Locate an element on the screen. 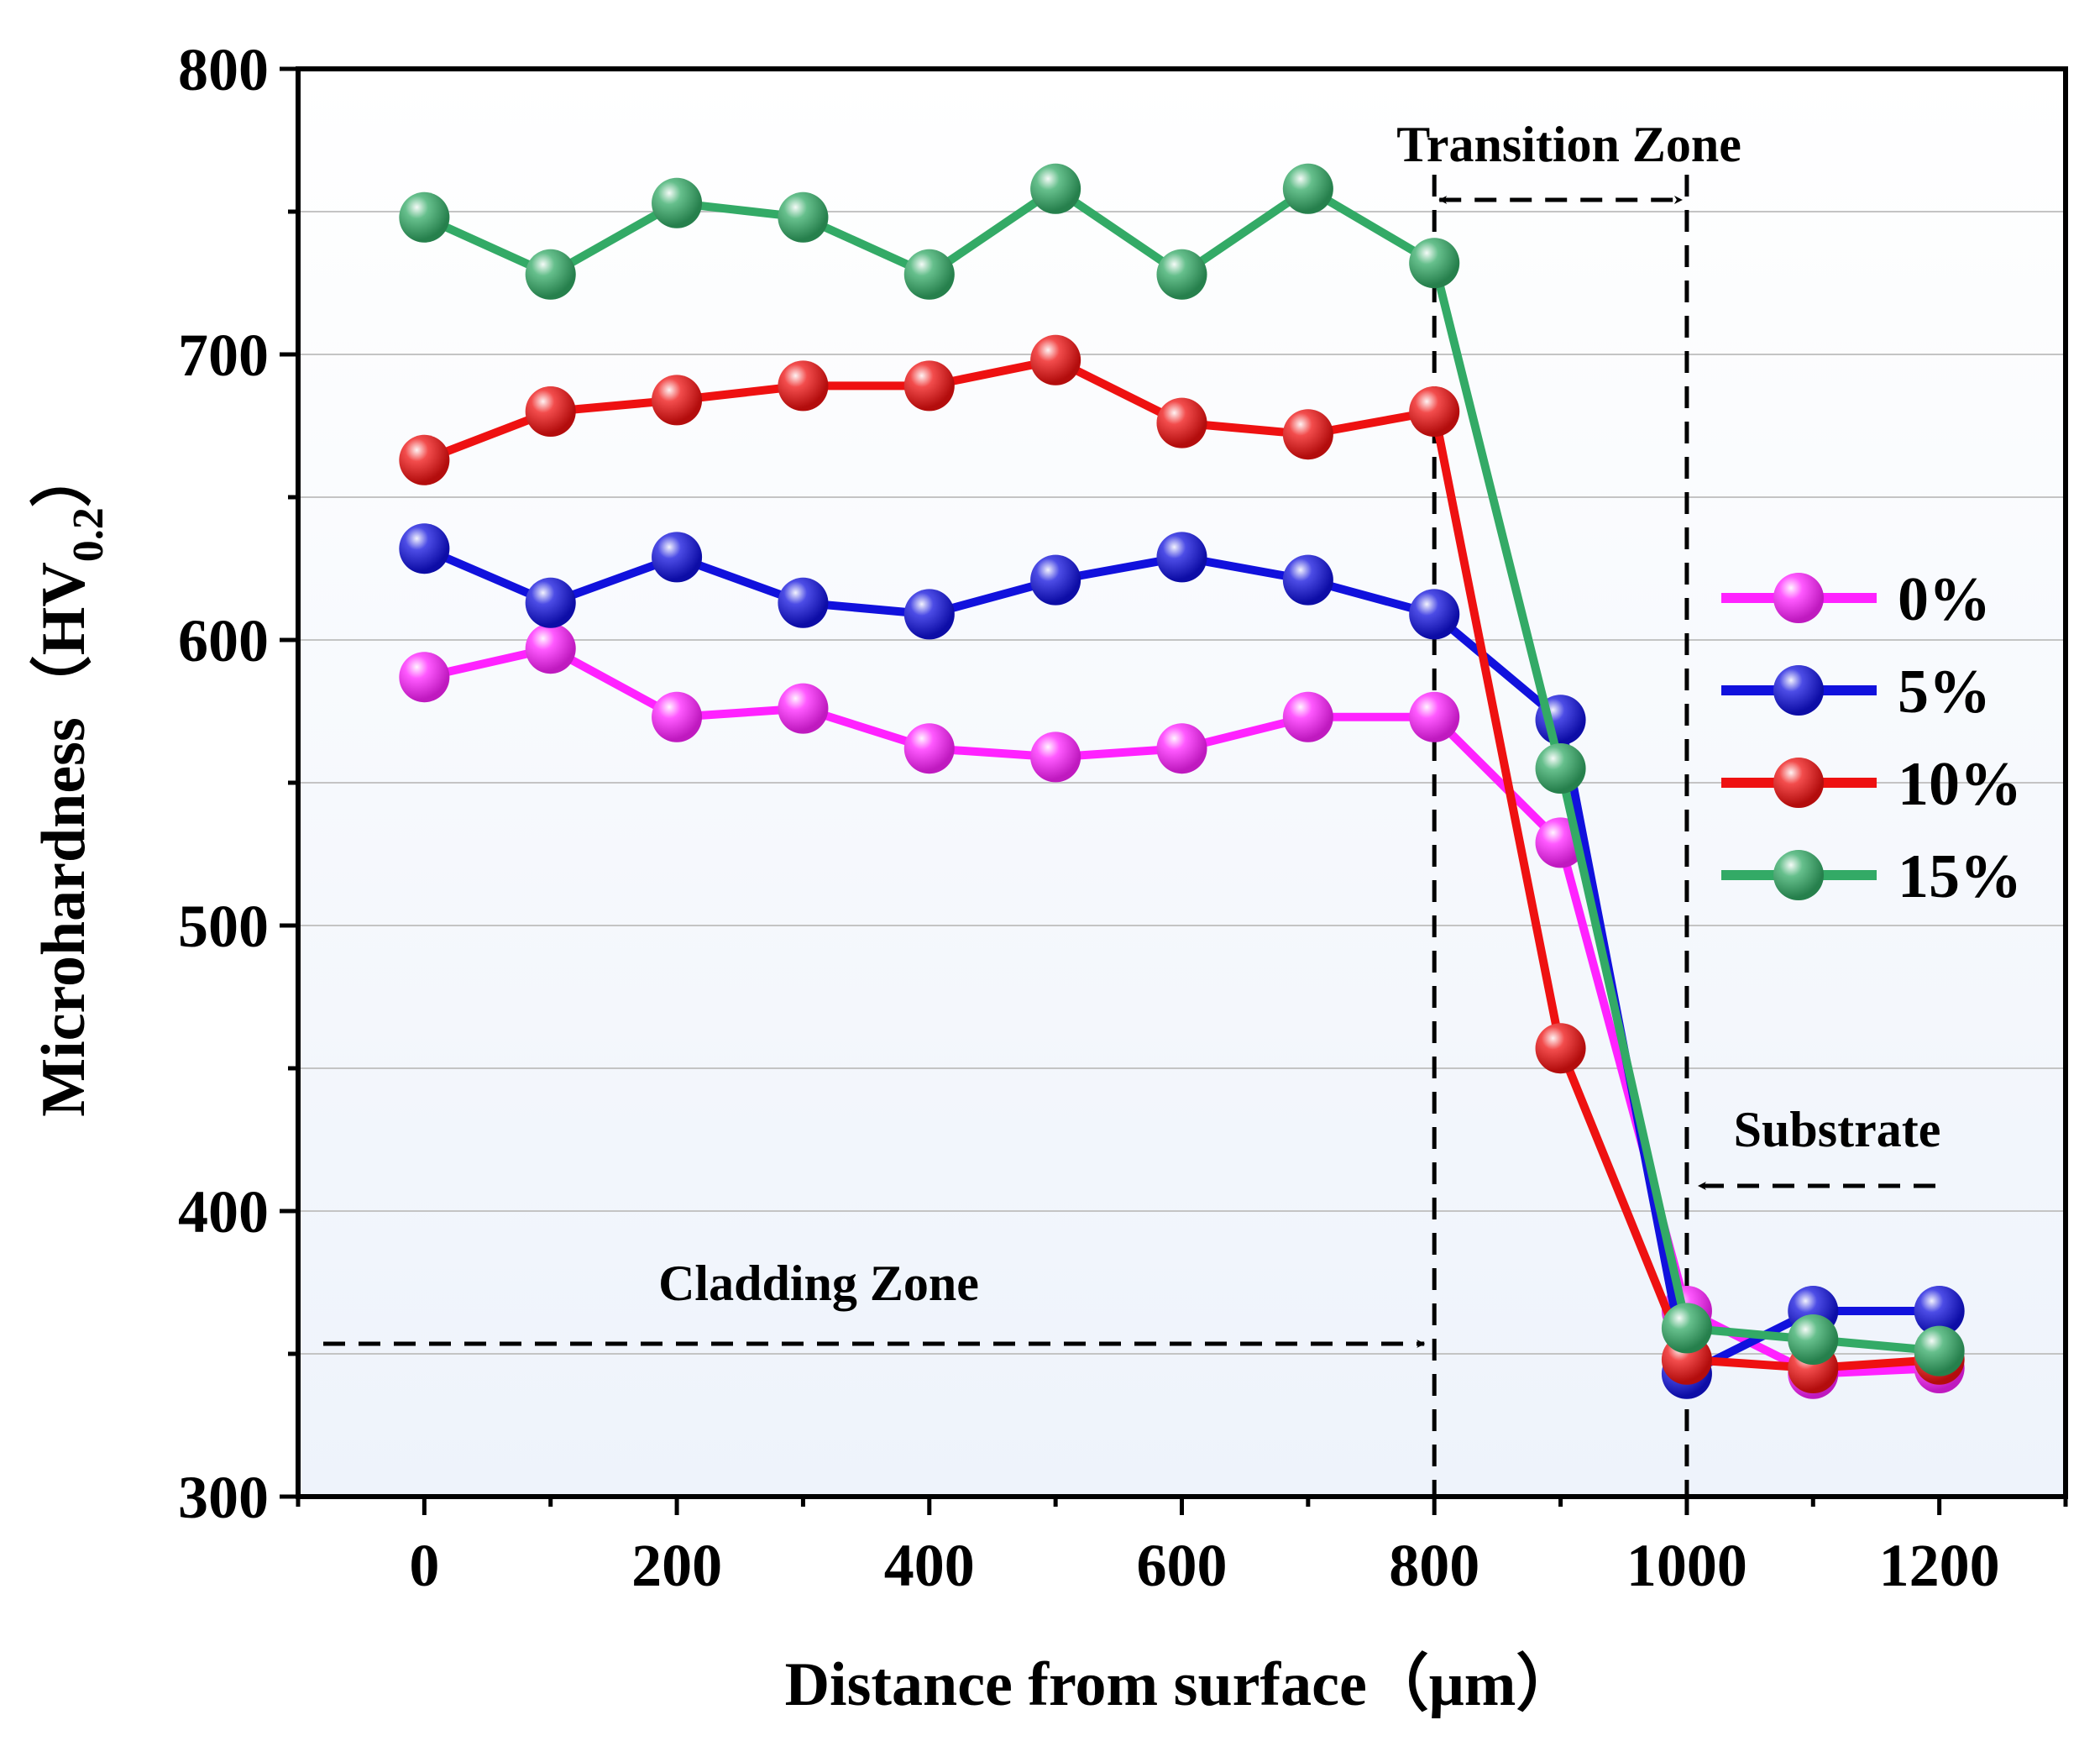  y-tick-label: 500 is located at coordinates (223, 926).